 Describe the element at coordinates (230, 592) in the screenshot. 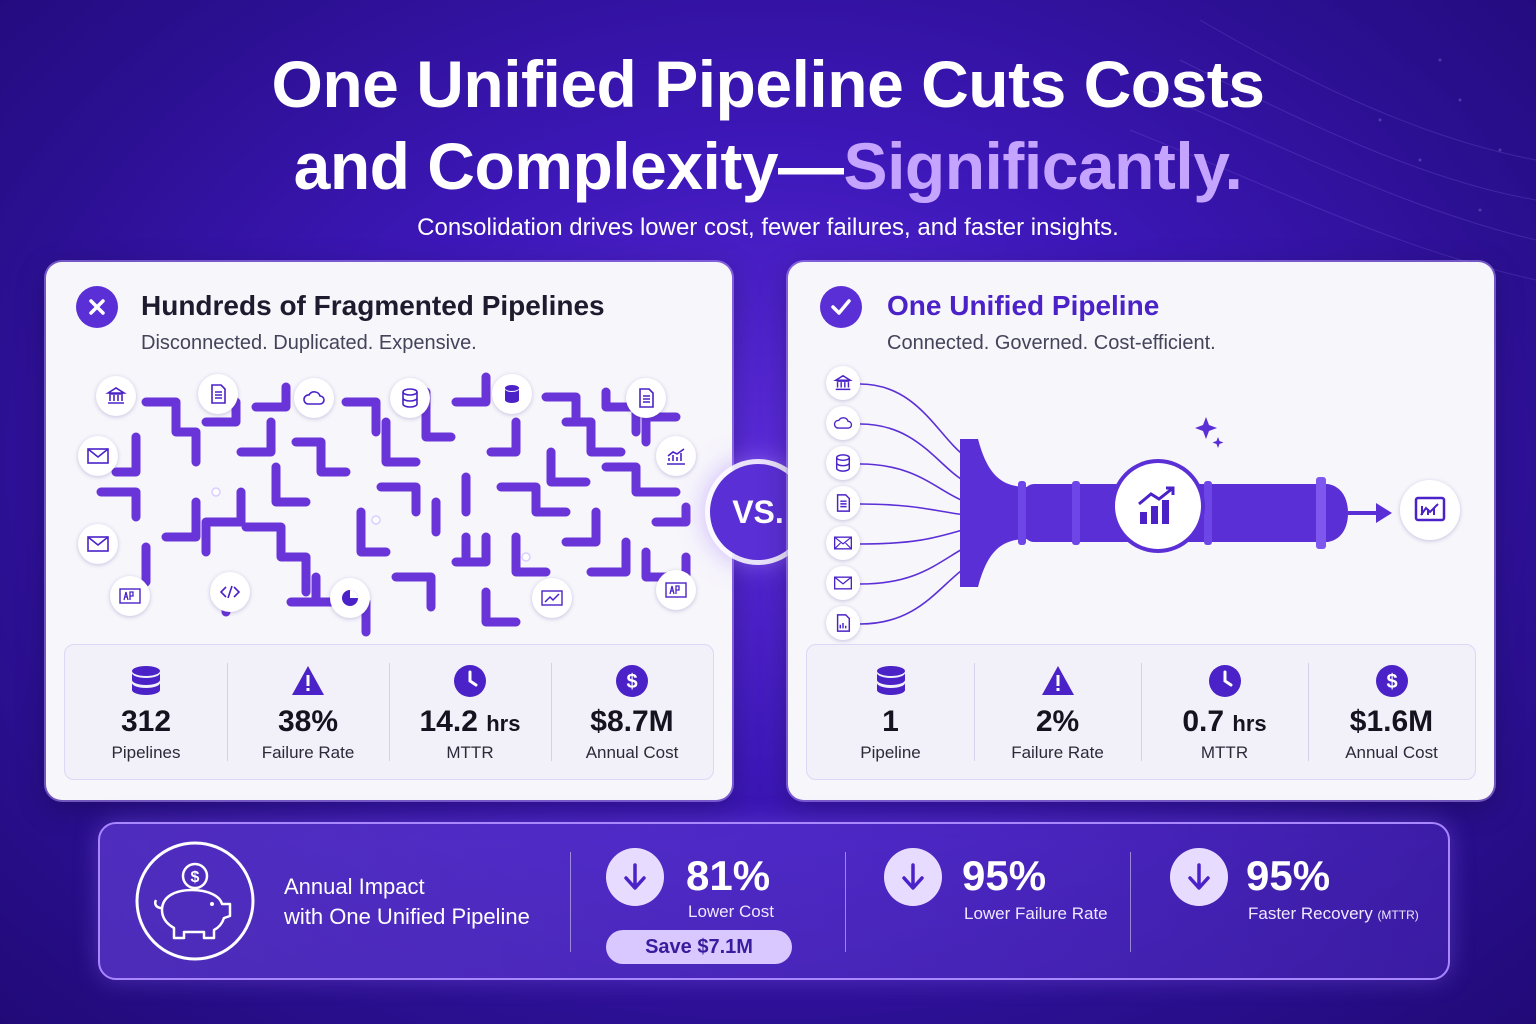

I see `code-icon` at that location.